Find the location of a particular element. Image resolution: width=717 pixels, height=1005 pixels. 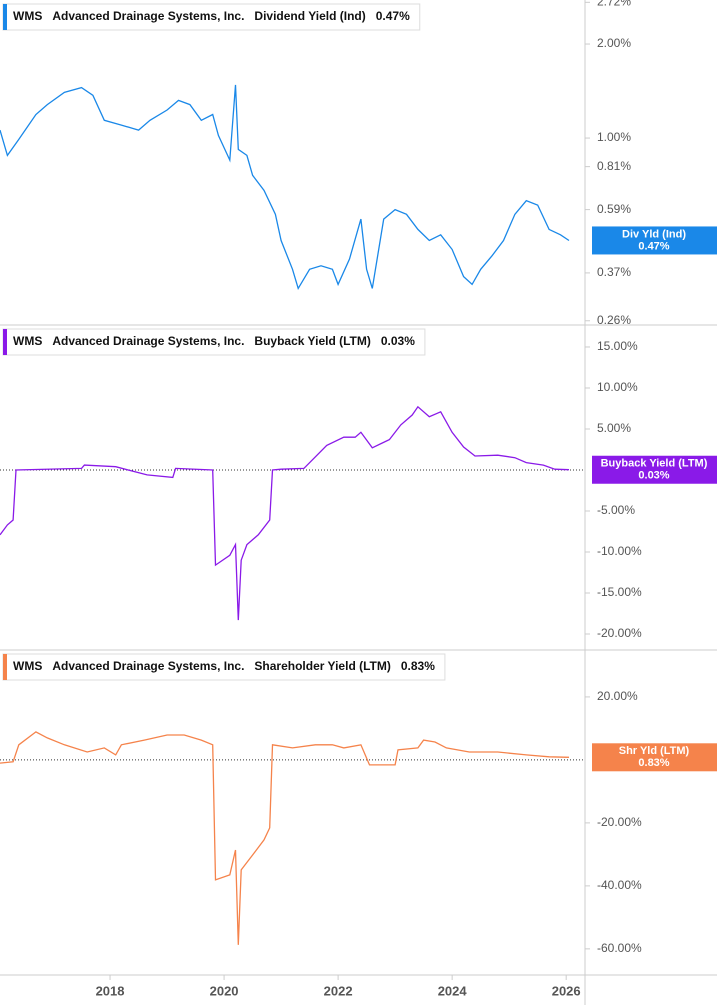

legend-current-value: 0.47% is located at coordinates (393, 16).